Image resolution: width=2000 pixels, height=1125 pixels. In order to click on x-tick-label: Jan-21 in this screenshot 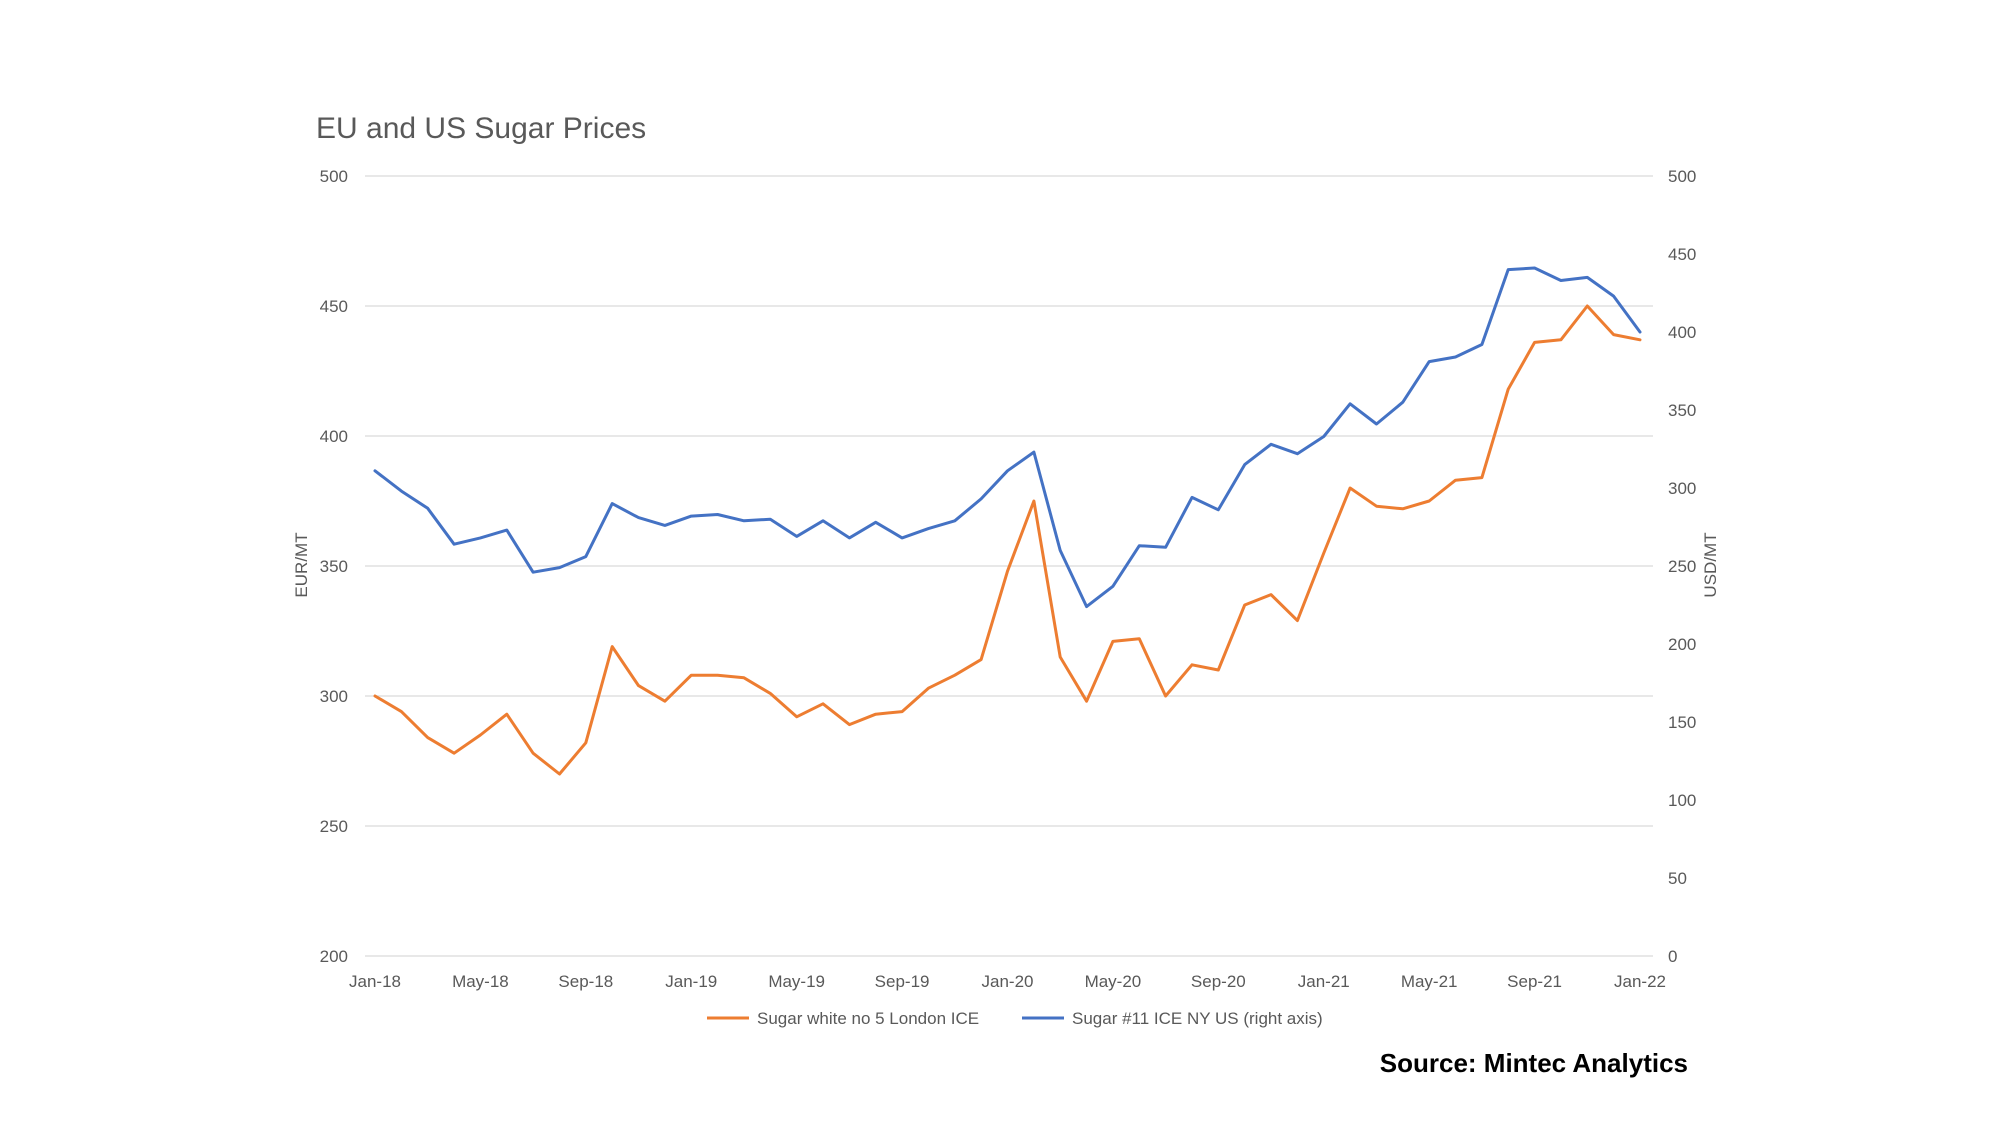, I will do `click(1324, 981)`.